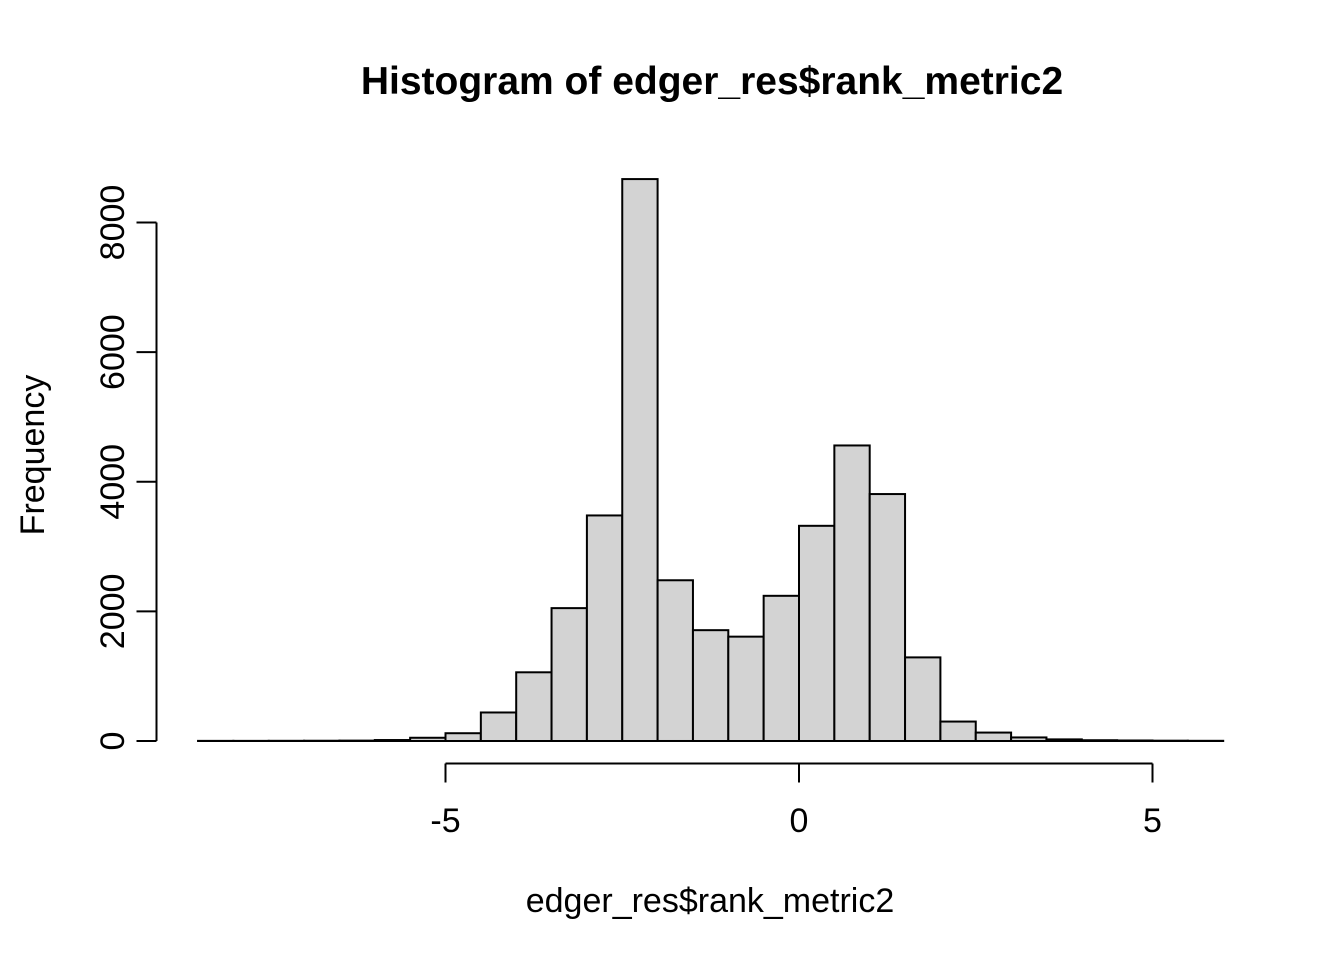  What do you see at coordinates (710, 901) in the screenshot?
I see `x-axis-title: edger_res$rank_metric2` at bounding box center [710, 901].